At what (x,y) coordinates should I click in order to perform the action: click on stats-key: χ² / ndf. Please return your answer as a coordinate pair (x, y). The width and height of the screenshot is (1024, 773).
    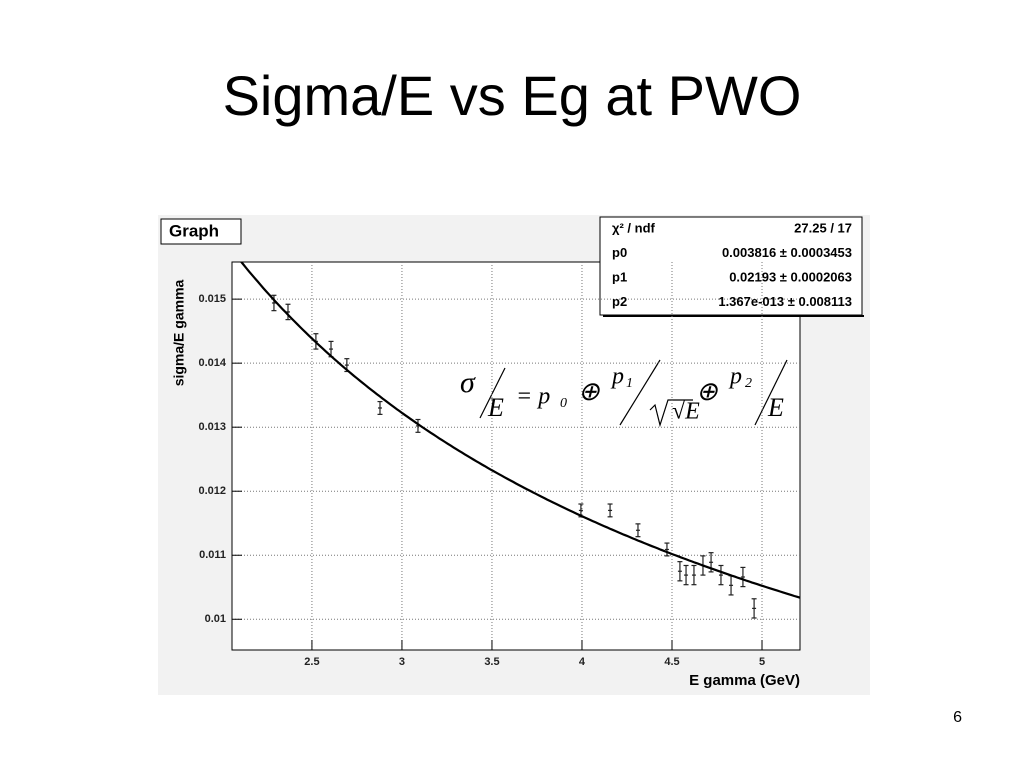
    Looking at the image, I should click on (634, 227).